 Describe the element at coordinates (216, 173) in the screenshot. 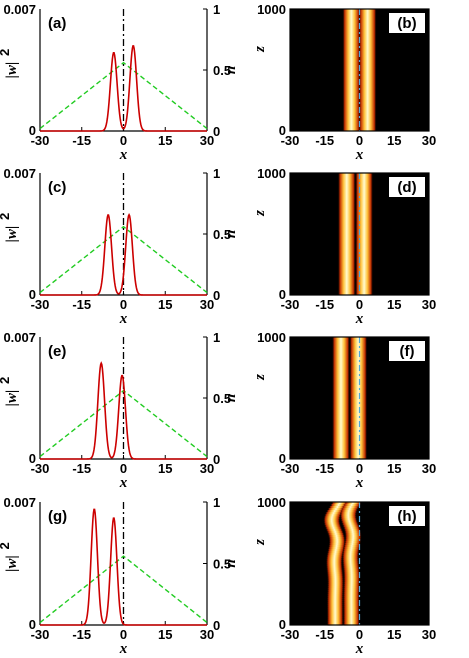

I see `y-right-tick-label: 1` at that location.